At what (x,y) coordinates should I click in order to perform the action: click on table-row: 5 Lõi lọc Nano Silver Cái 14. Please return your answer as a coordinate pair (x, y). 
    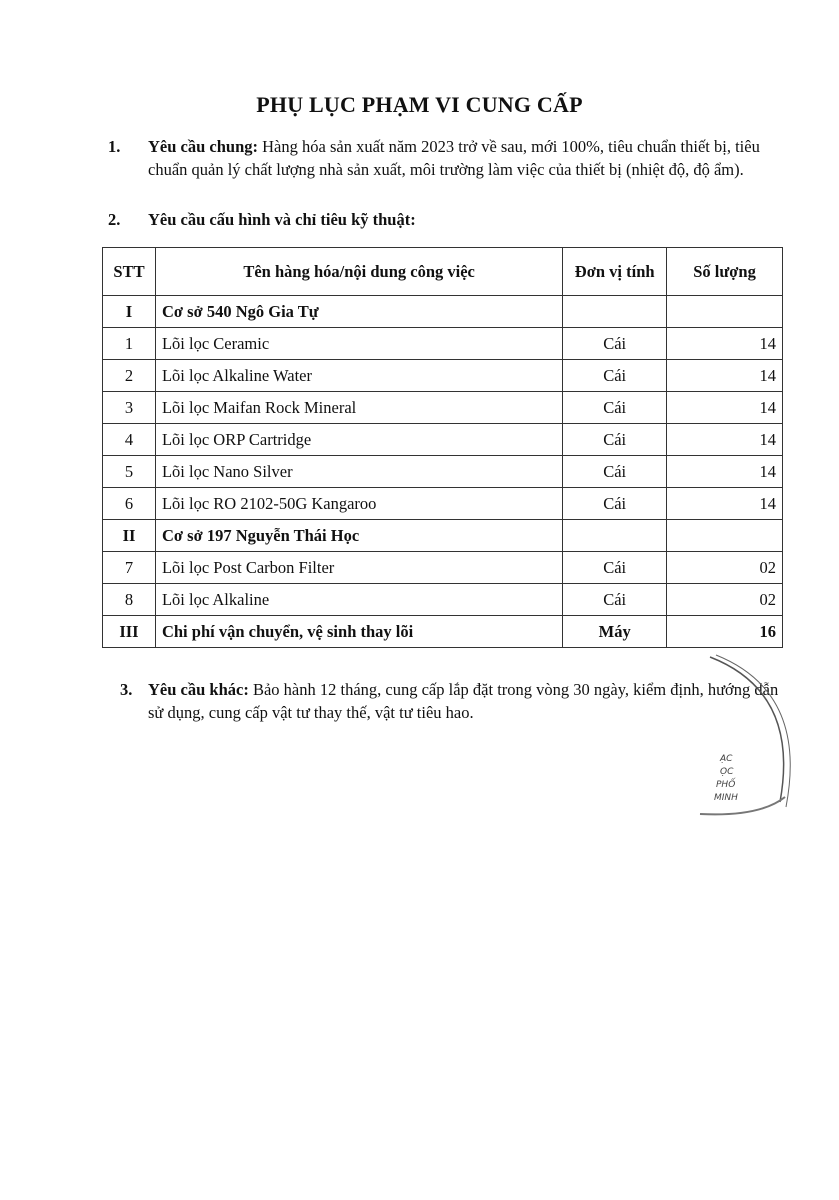
    Looking at the image, I should click on (442, 471).